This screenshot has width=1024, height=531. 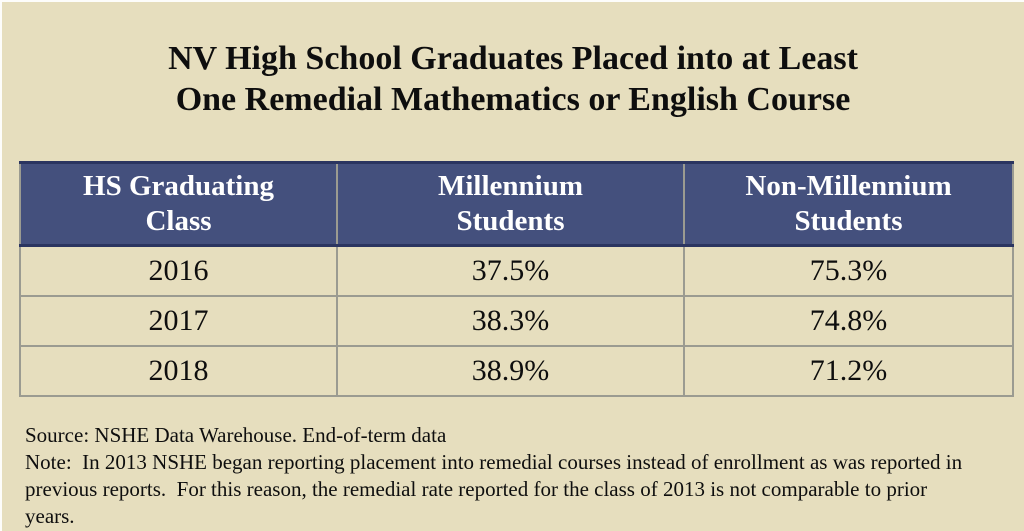 I want to click on table-row-2016: 2016 37.5% 75.3%, so click(x=516, y=270).